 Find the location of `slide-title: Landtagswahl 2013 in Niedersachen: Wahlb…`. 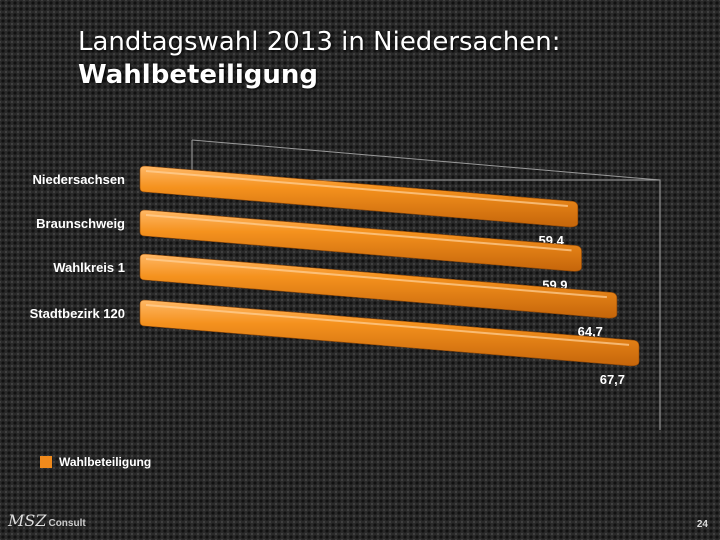

slide-title: Landtagswahl 2013 in Niedersachen: Wahlb… is located at coordinates (319, 59).